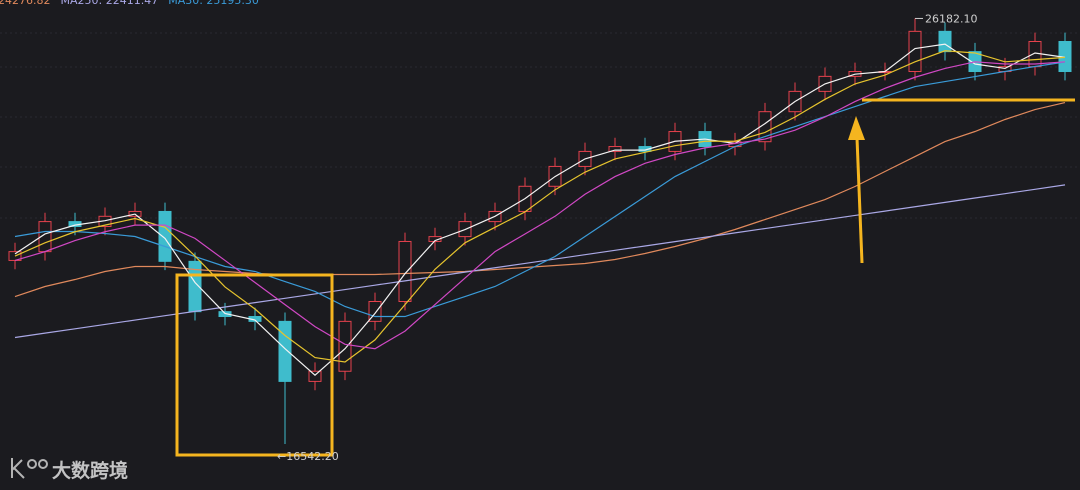 The image size is (1080, 490). Describe the element at coordinates (90, 470) in the screenshot. I see `watermark: 大数跨境` at that location.